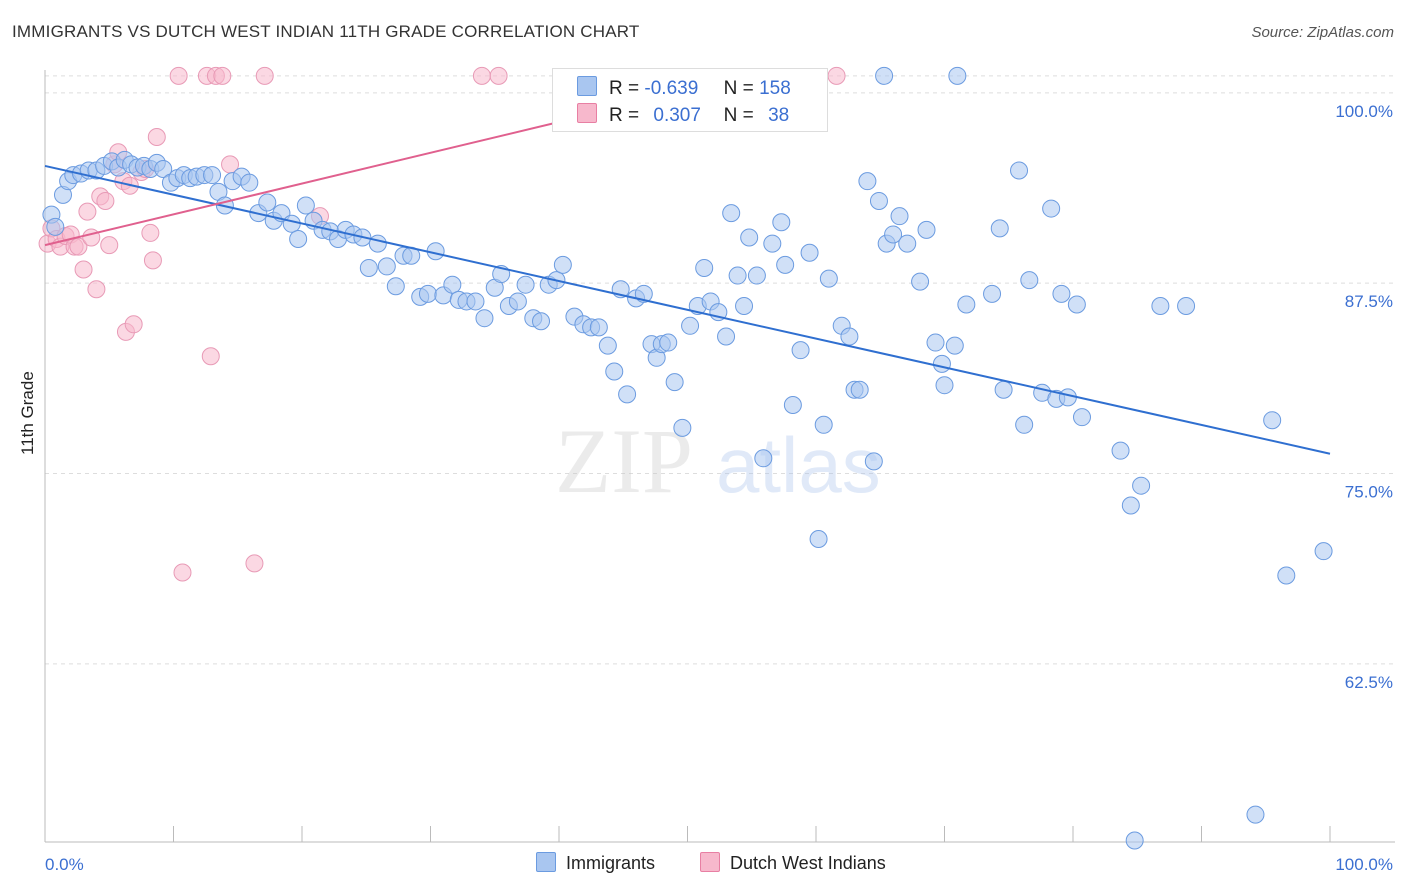 Image resolution: width=1406 pixels, height=892 pixels. What do you see at coordinates (587, 86) in the screenshot?
I see `legend-swatch-immigrants` at bounding box center [587, 86].